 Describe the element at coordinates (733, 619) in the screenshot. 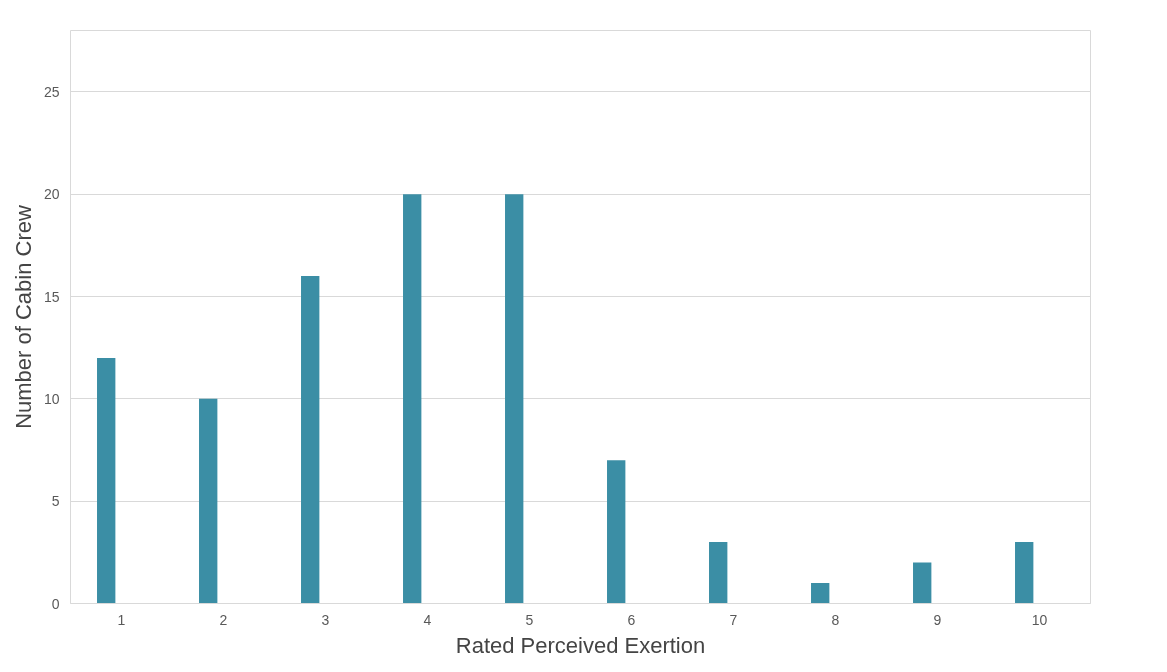

I see `x-tick-label: 7` at that location.